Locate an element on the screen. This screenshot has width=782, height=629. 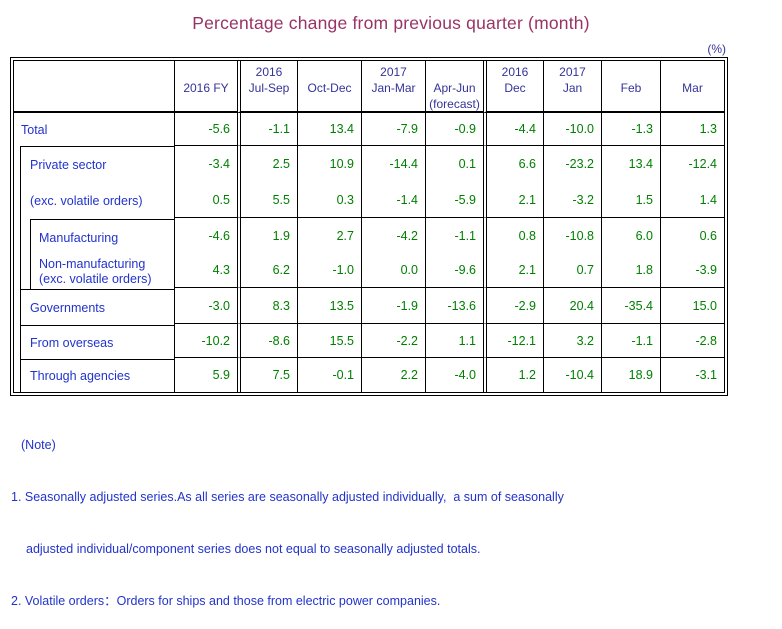
cell-manufacturing-jan-2017: -10.8 is located at coordinates (572, 235).